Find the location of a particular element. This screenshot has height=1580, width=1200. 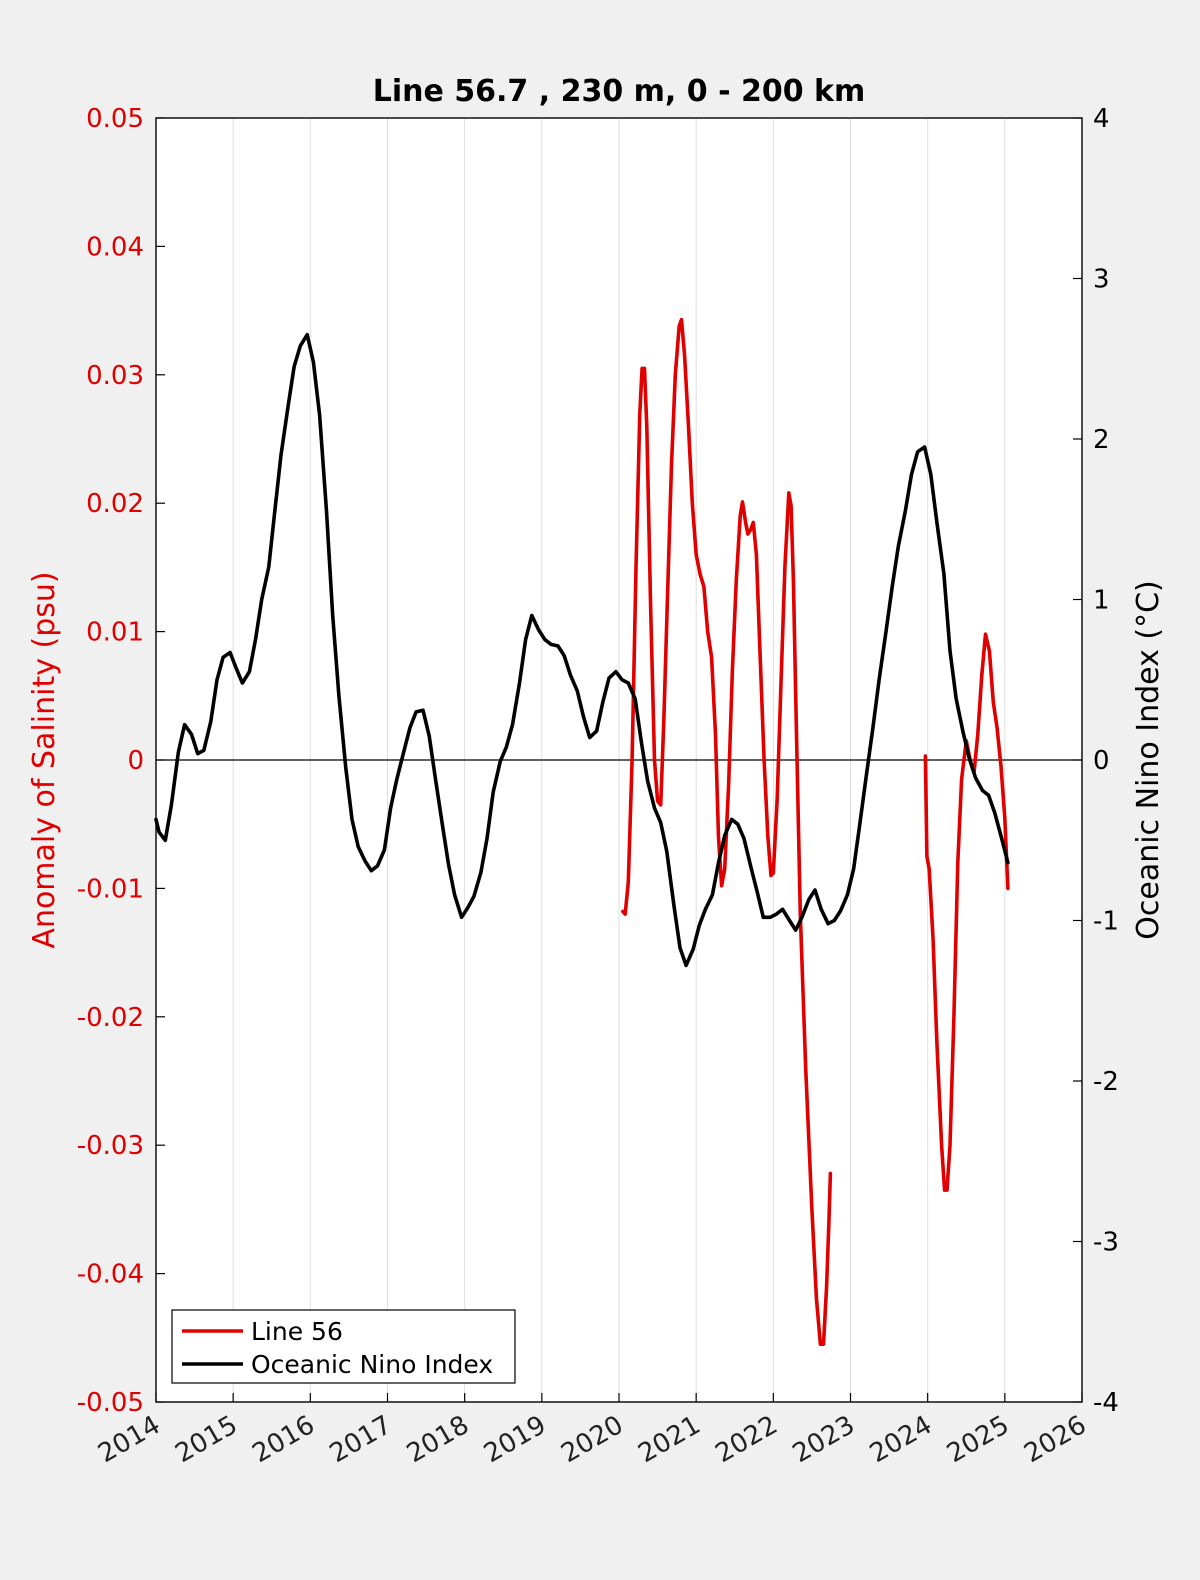

y-right-tick-label: 4 is located at coordinates (1101, 119).